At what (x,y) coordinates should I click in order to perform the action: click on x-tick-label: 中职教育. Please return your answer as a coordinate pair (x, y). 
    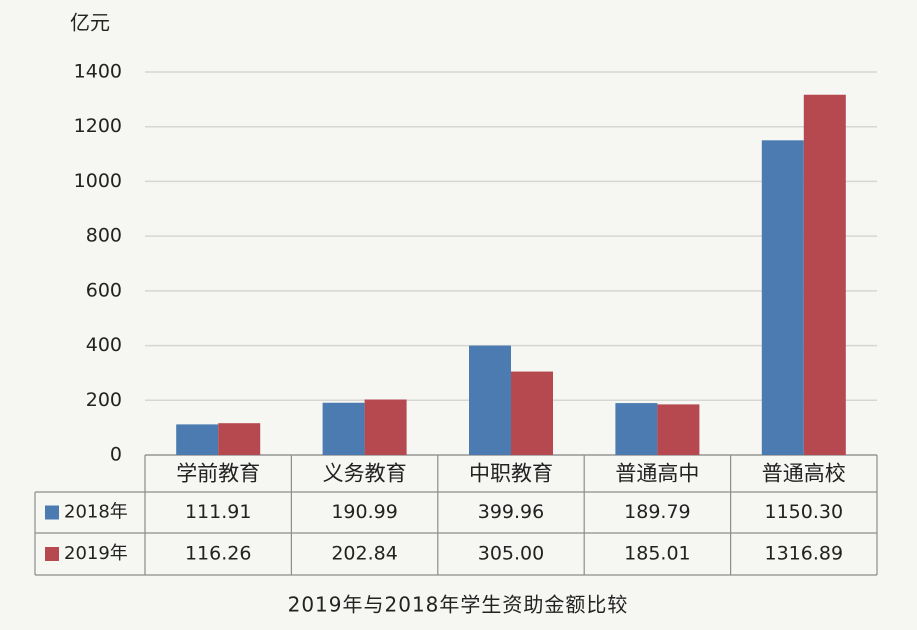
    Looking at the image, I should click on (511, 474).